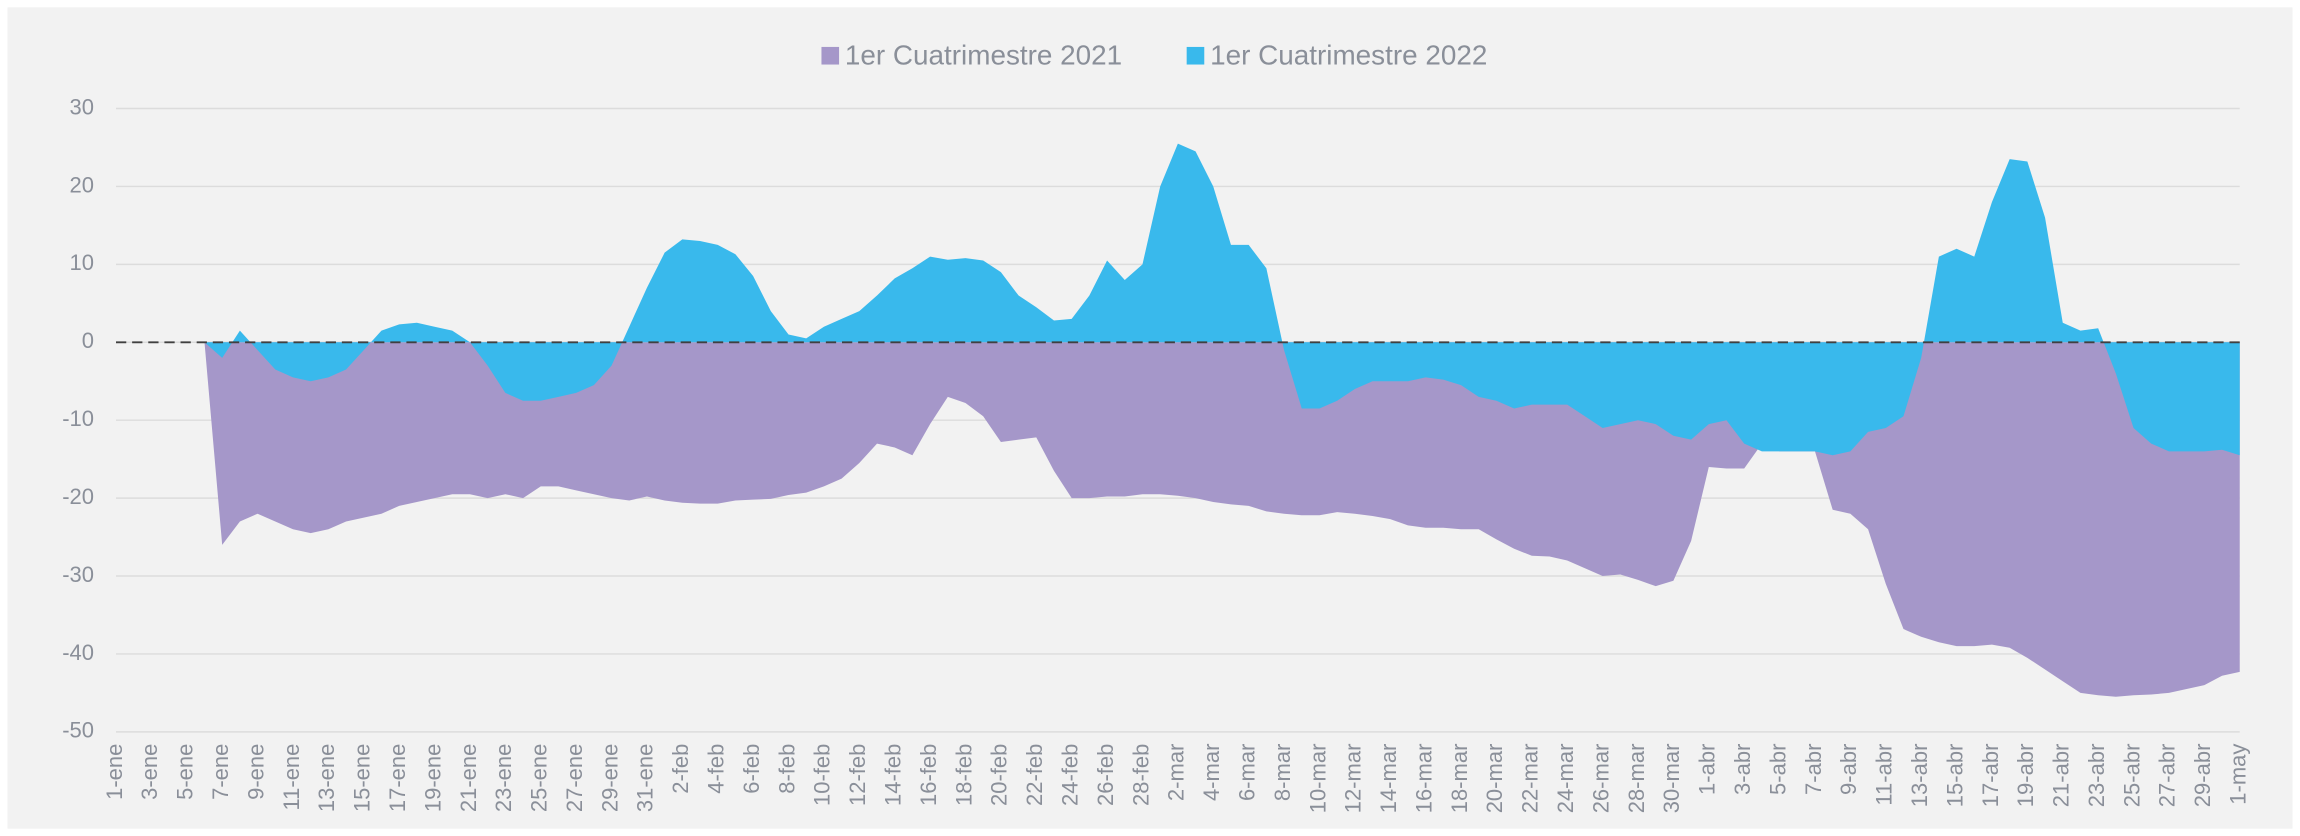  What do you see at coordinates (751, 769) in the screenshot?
I see `x-tick-label: 6-feb` at bounding box center [751, 769].